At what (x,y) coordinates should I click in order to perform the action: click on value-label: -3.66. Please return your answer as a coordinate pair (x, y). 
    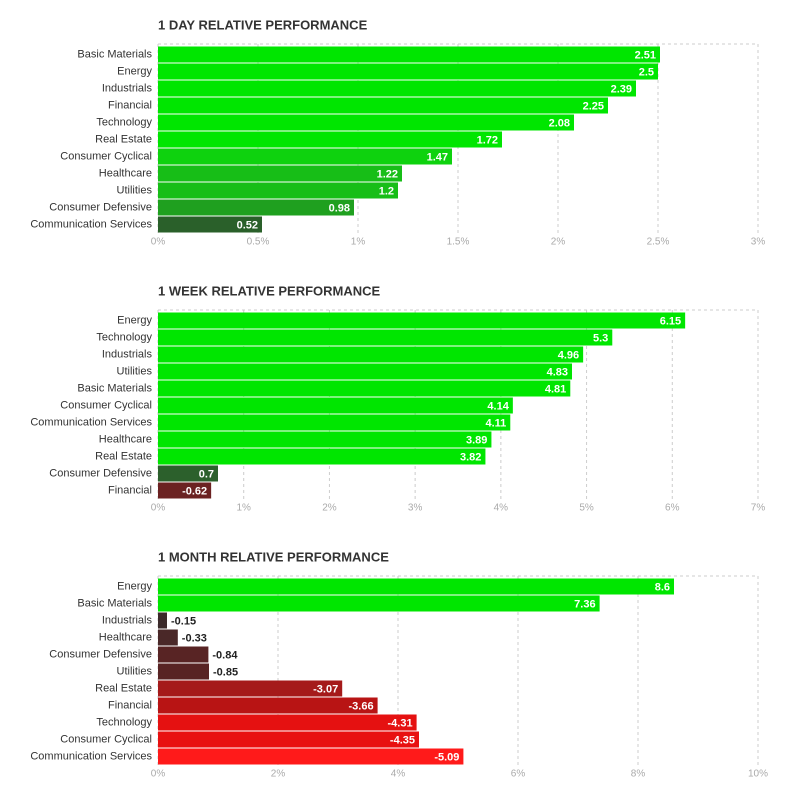
    Looking at the image, I should click on (361, 706).